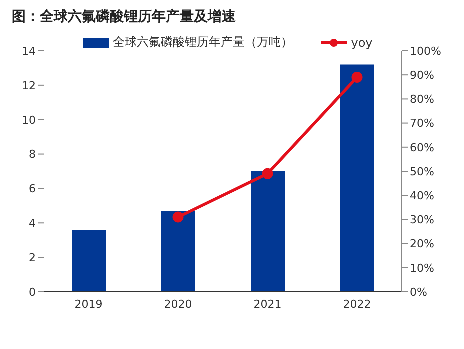 Image resolution: width=464 pixels, height=349 pixels. I want to click on y2-tick-label: 60%, so click(422, 147).